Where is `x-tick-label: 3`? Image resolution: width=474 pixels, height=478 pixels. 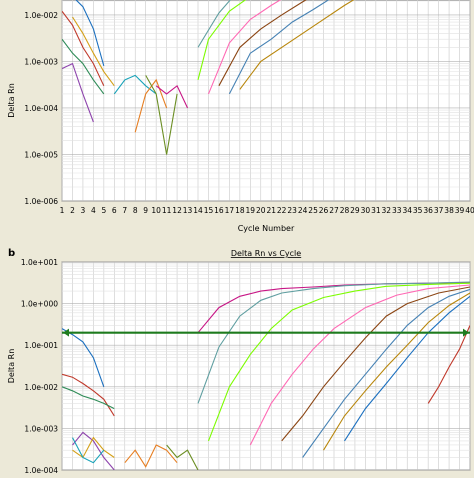 x-tick-label: 3 is located at coordinates (83, 210).